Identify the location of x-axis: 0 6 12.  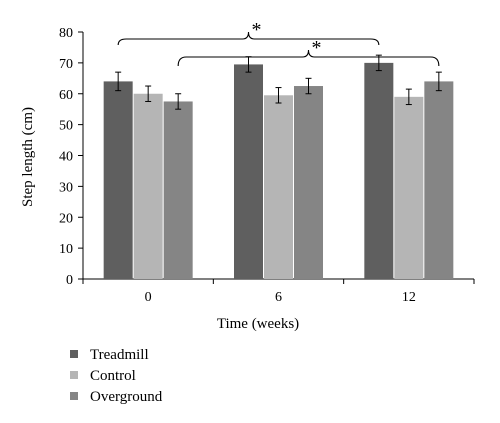
(278, 291).